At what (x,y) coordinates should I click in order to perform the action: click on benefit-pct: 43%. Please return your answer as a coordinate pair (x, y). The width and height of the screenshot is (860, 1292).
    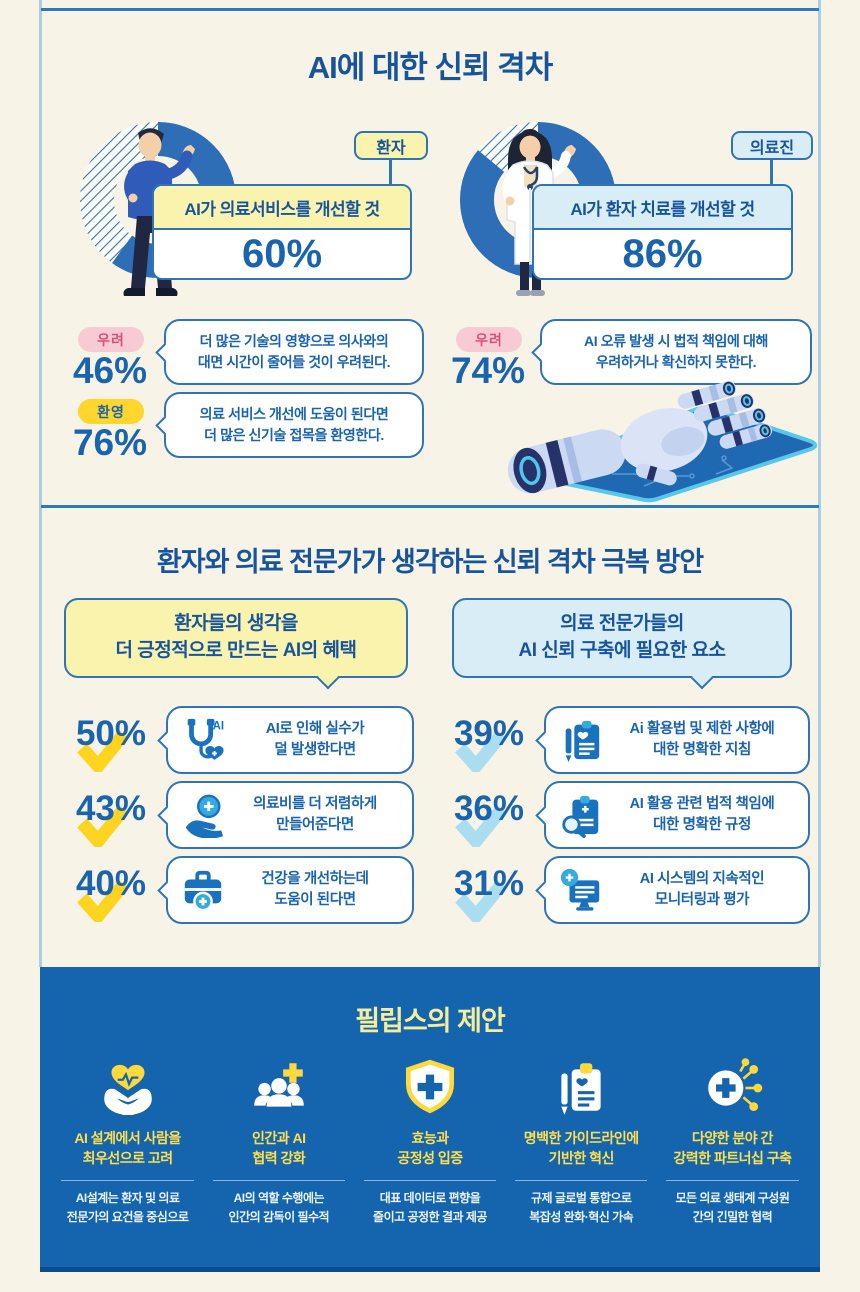
    Looking at the image, I should click on (111, 818).